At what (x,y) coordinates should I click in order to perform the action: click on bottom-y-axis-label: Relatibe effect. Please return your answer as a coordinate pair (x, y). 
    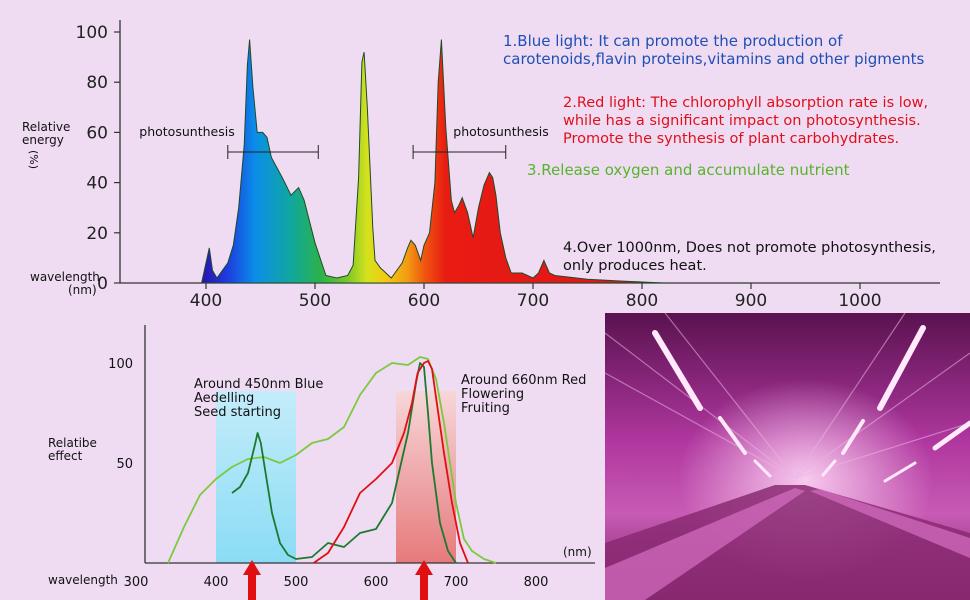
    Looking at the image, I should click on (72, 450).